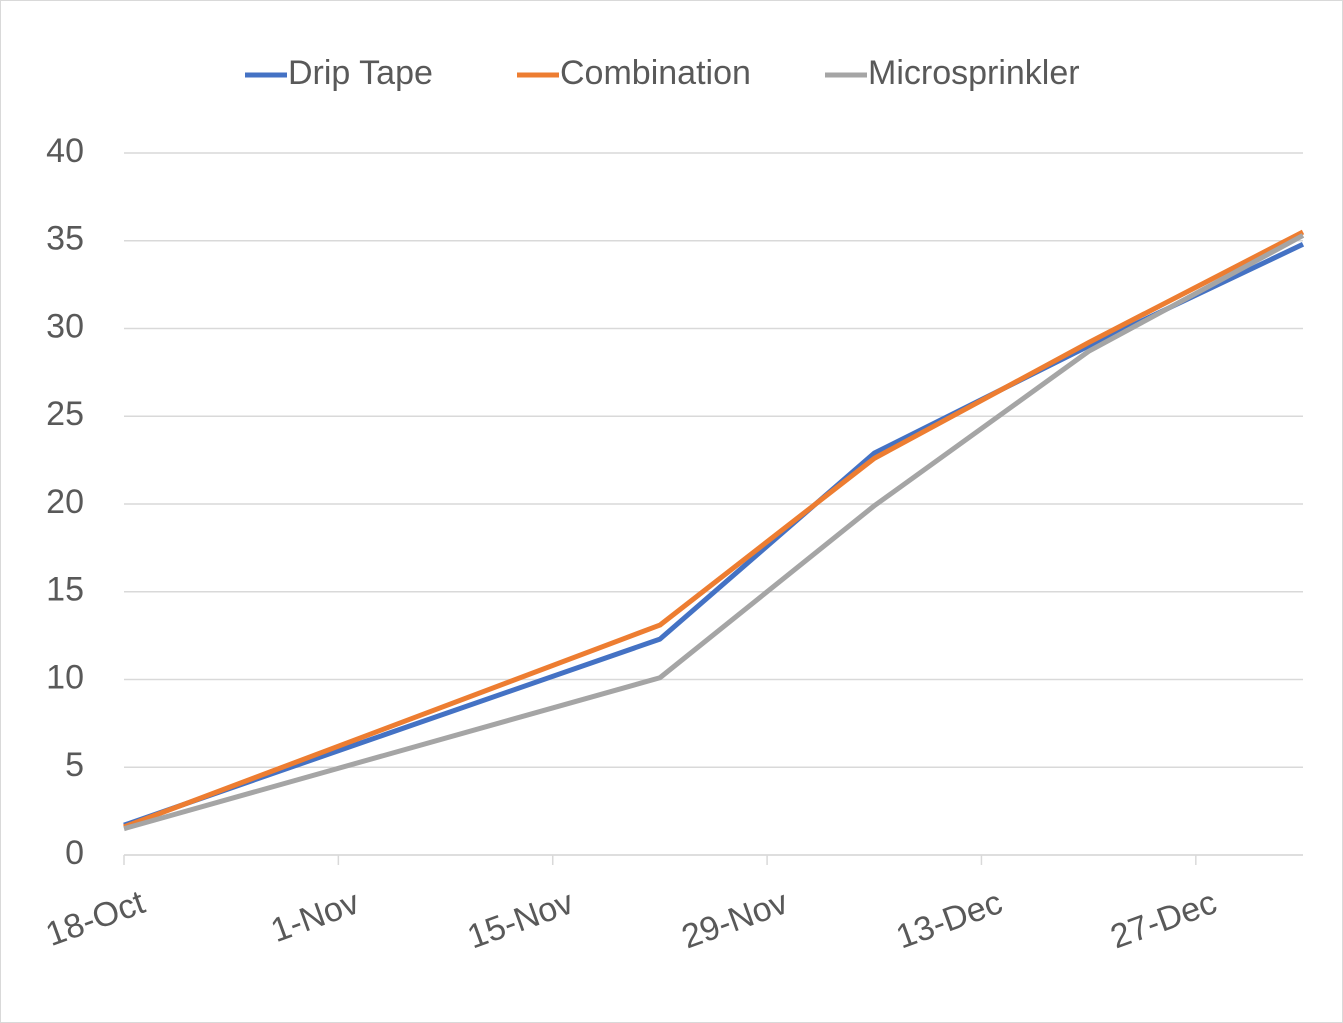 The width and height of the screenshot is (1343, 1023). Describe the element at coordinates (974, 73) in the screenshot. I see `legend-label: Microsprinkler` at that location.